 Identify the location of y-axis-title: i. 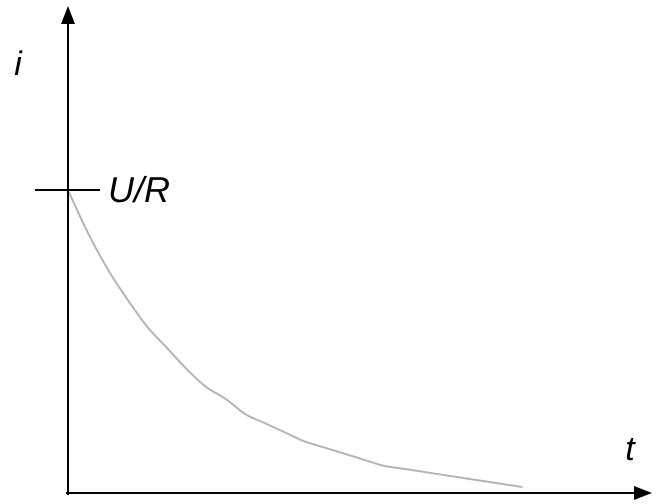
(19, 64).